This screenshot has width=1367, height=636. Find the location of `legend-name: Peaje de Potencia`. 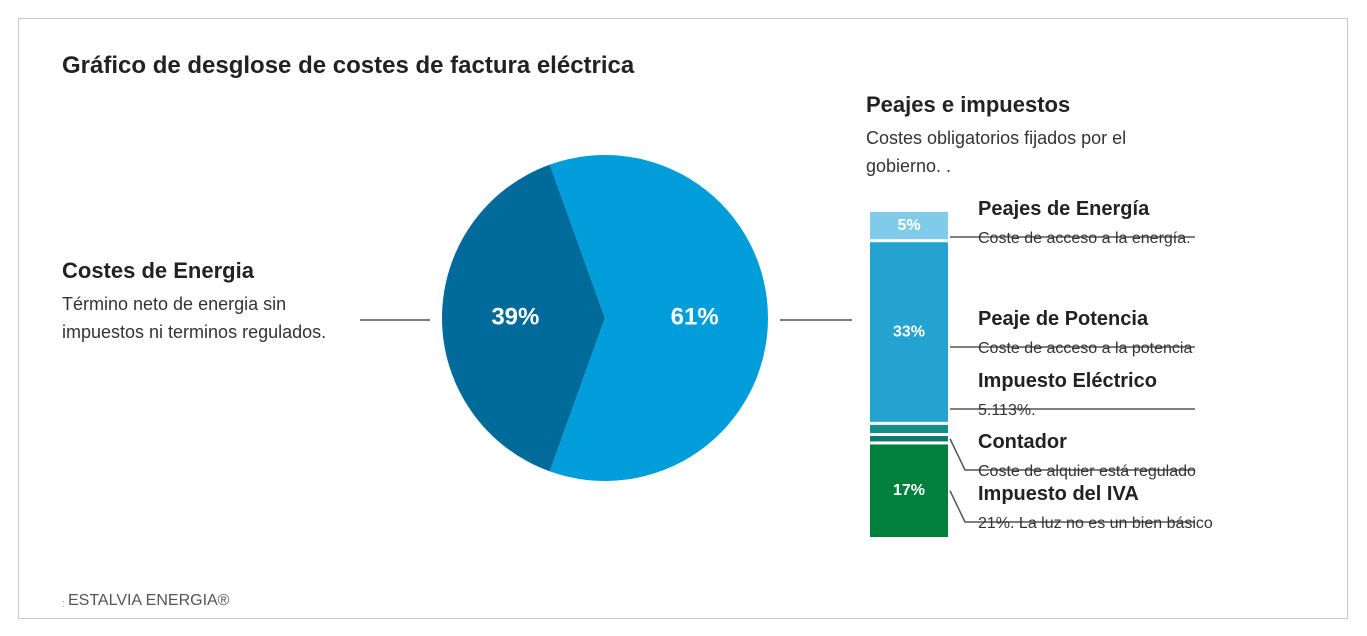

legend-name: Peaje de Potencia is located at coordinates (1063, 319).